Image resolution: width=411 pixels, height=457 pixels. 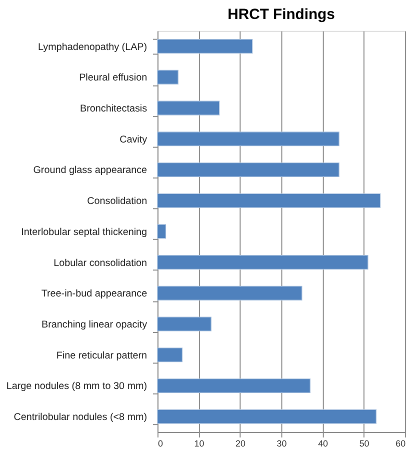 What do you see at coordinates (160, 443) in the screenshot?
I see `x-tick-label: 0` at bounding box center [160, 443].